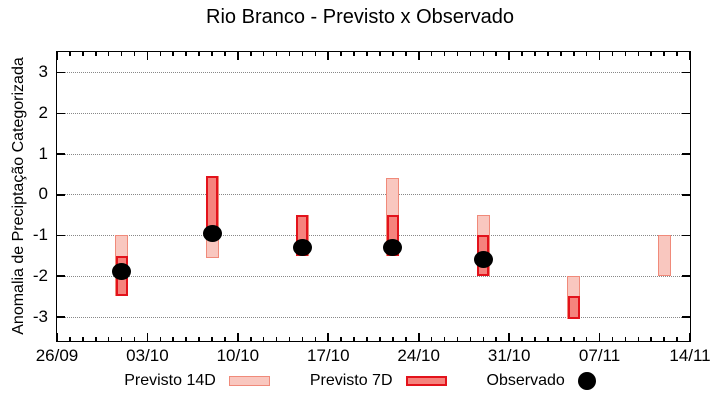 The width and height of the screenshot is (720, 400). What do you see at coordinates (360, 17) in the screenshot?
I see `chart-title: Rio Branco - Previsto x Observado` at bounding box center [360, 17].